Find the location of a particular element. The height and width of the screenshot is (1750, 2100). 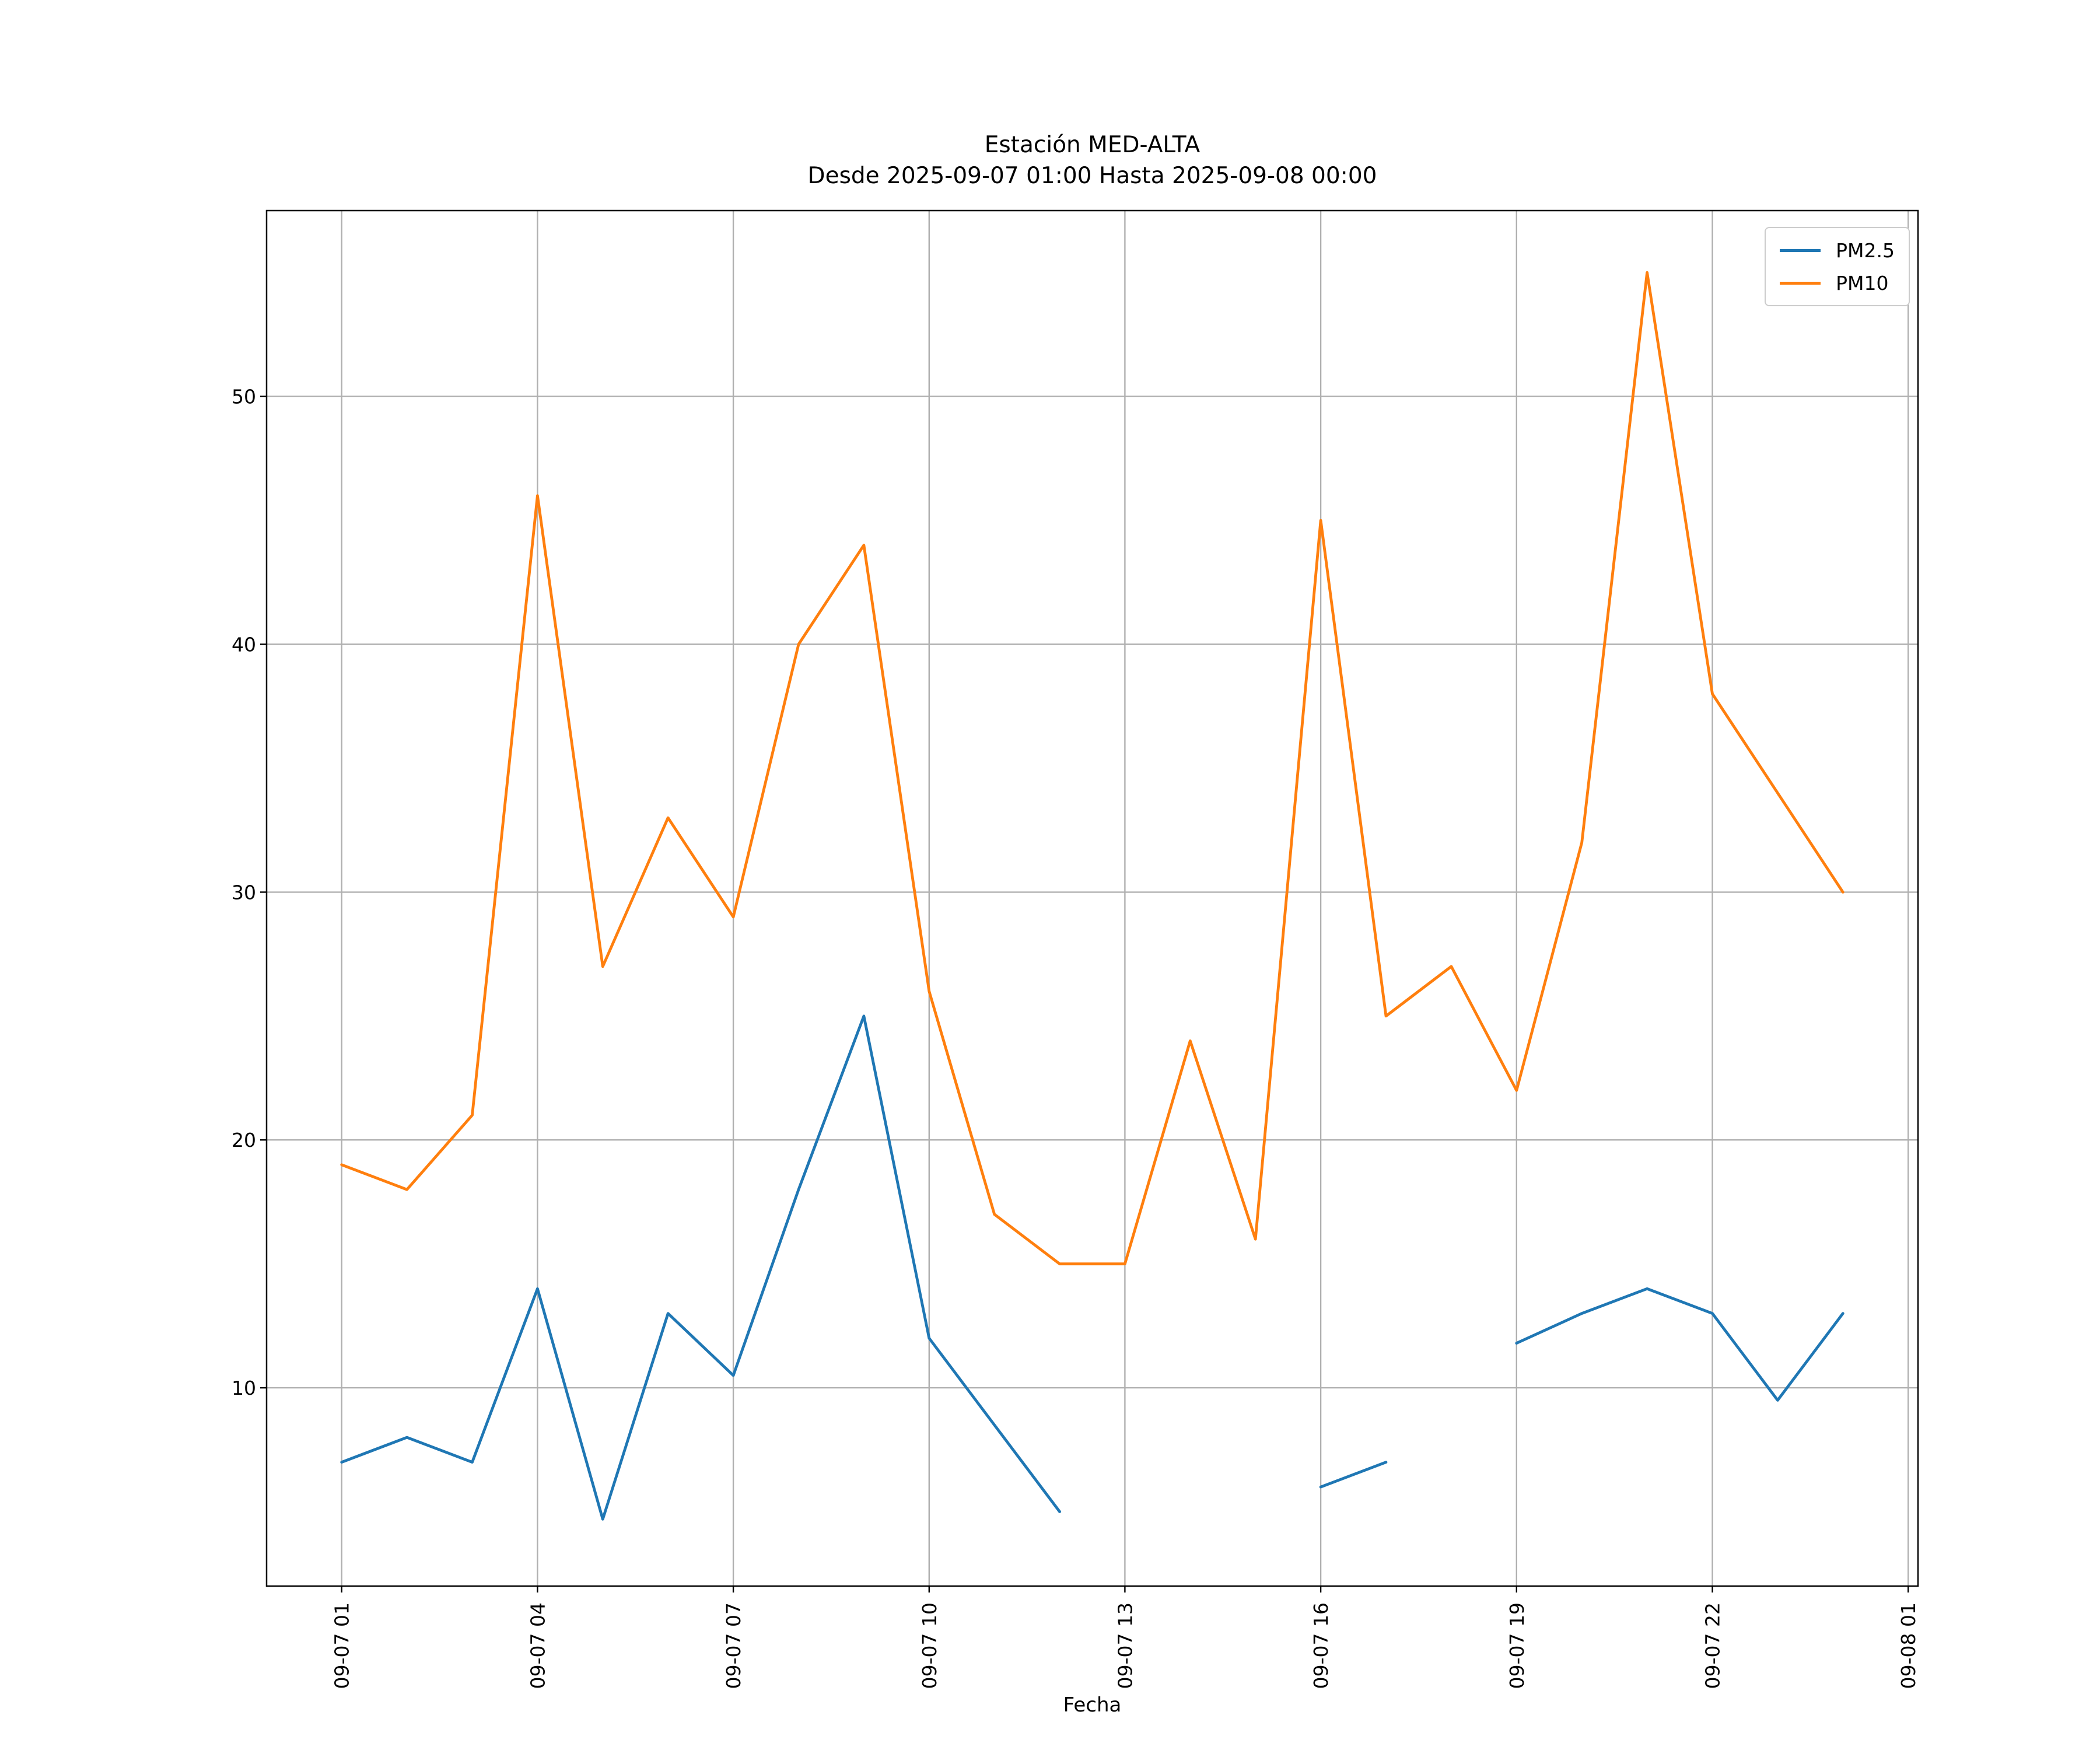

x-tick-label: 09-07 16 is located at coordinates (1321, 1645).